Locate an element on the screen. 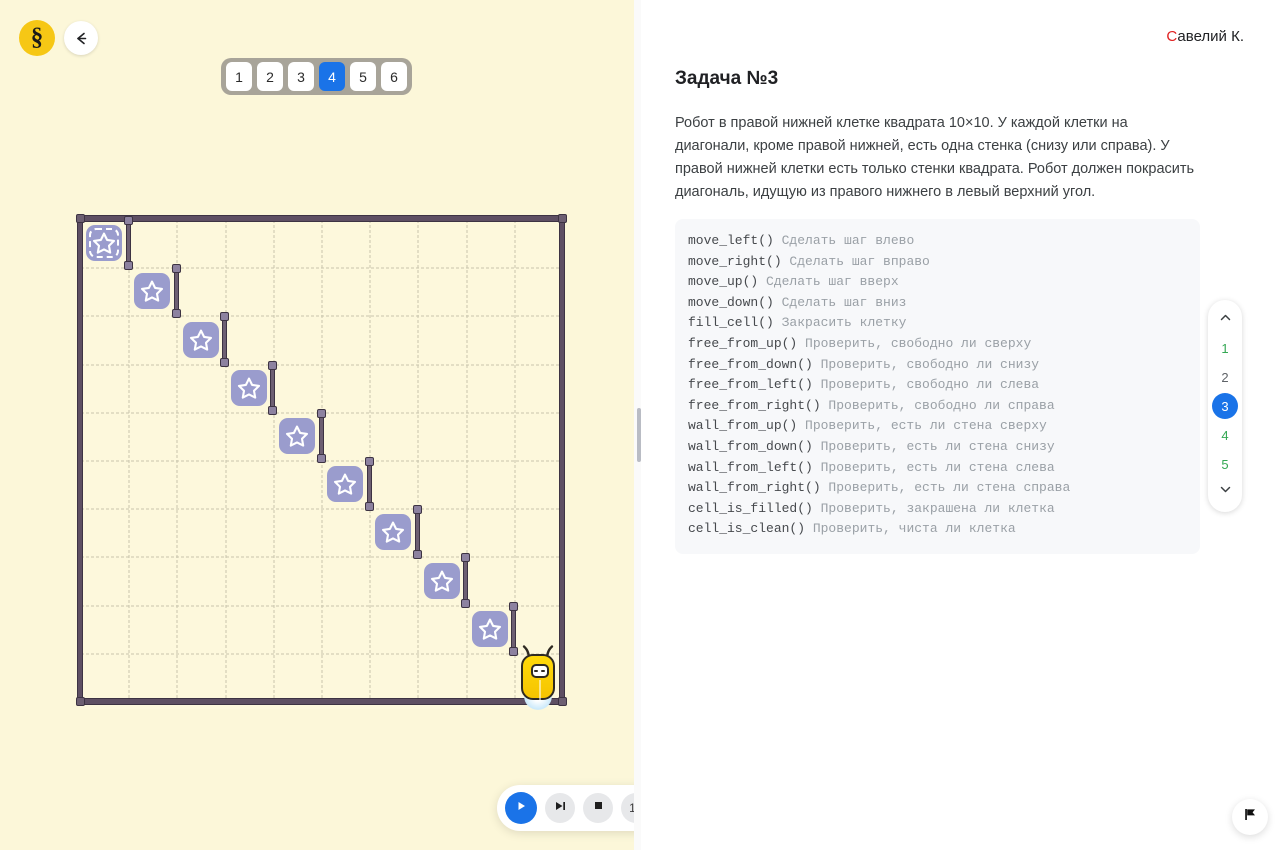 The height and width of the screenshot is (850, 1280). robot is located at coordinates (538, 676).